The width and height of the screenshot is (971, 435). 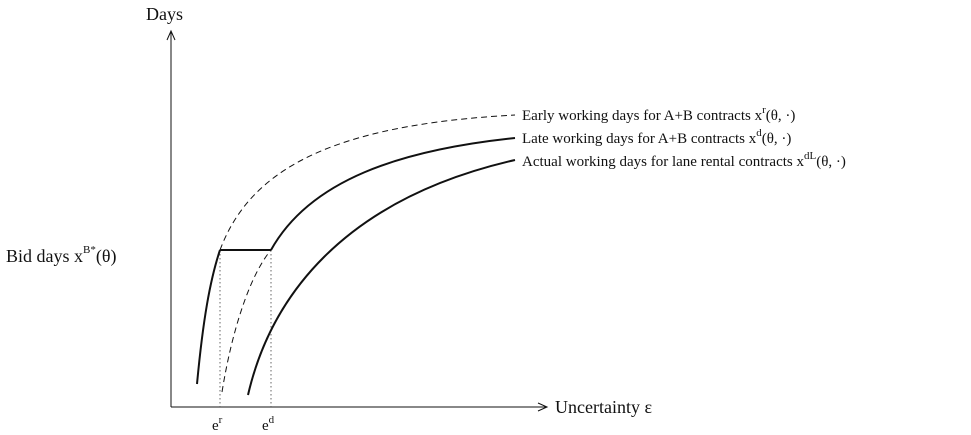 I want to click on x-tick-label: er, so click(x=217, y=424).